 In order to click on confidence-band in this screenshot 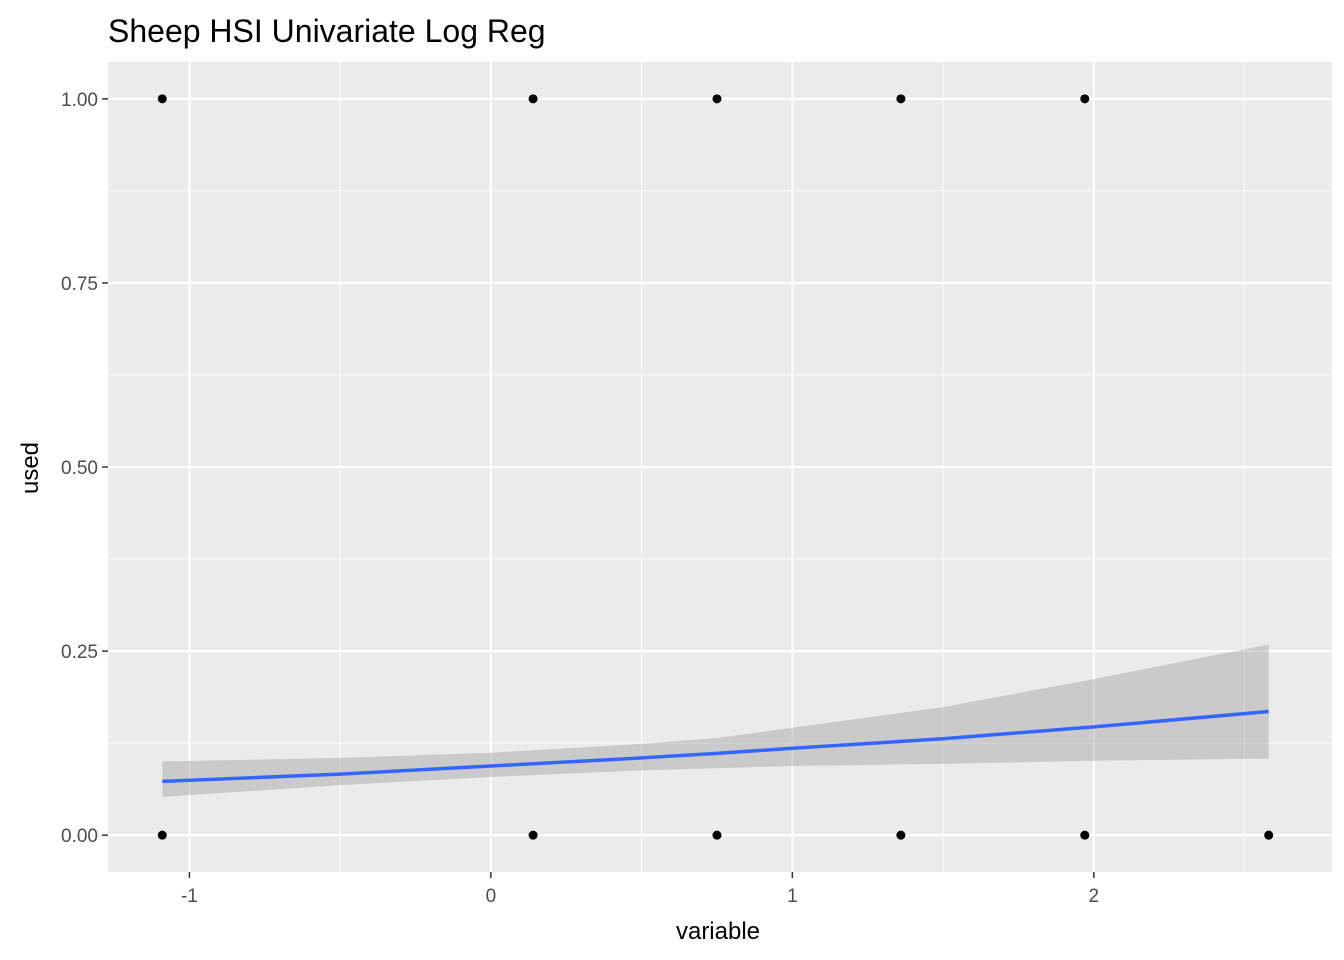, I will do `click(715, 720)`.